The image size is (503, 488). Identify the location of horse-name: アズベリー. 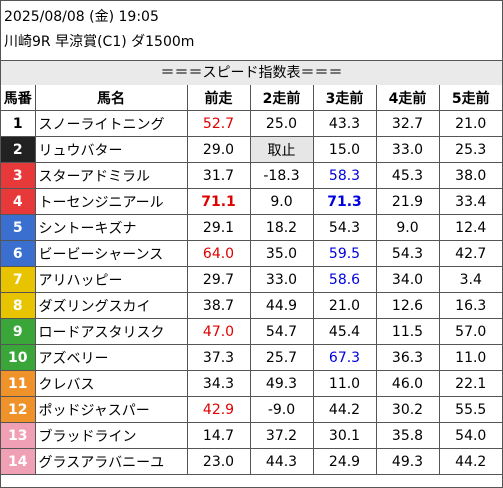
(111, 357).